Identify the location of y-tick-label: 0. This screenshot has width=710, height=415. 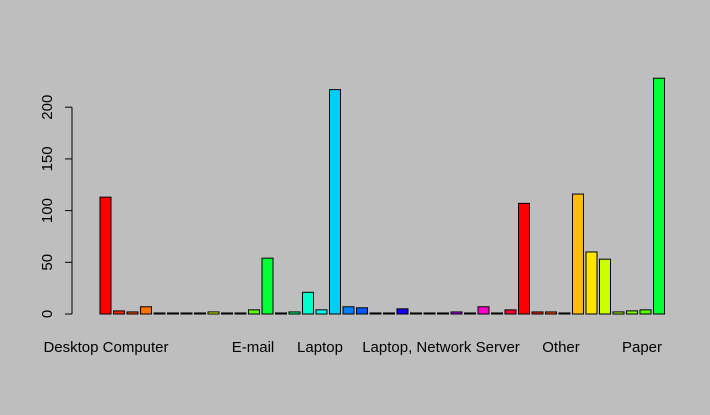
(47, 314).